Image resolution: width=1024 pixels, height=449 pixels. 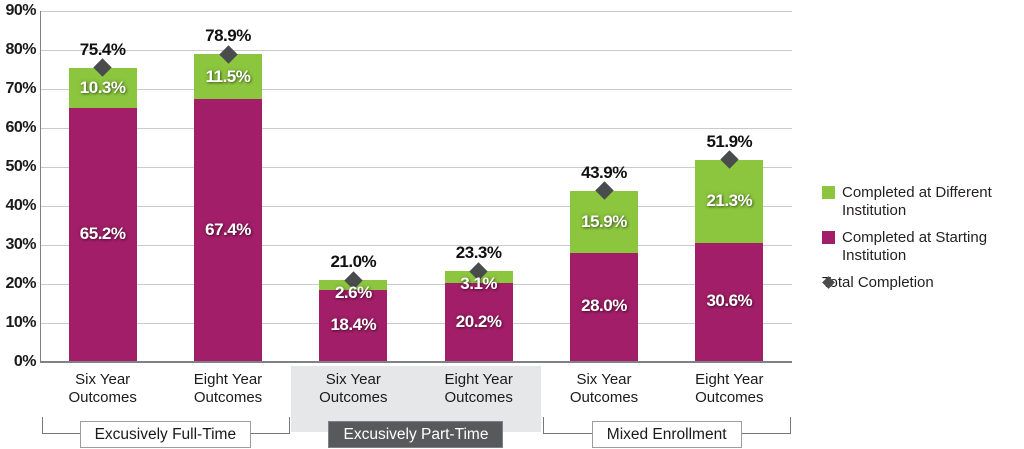 I want to click on starting-value-label: 30.6%, so click(x=729, y=301).